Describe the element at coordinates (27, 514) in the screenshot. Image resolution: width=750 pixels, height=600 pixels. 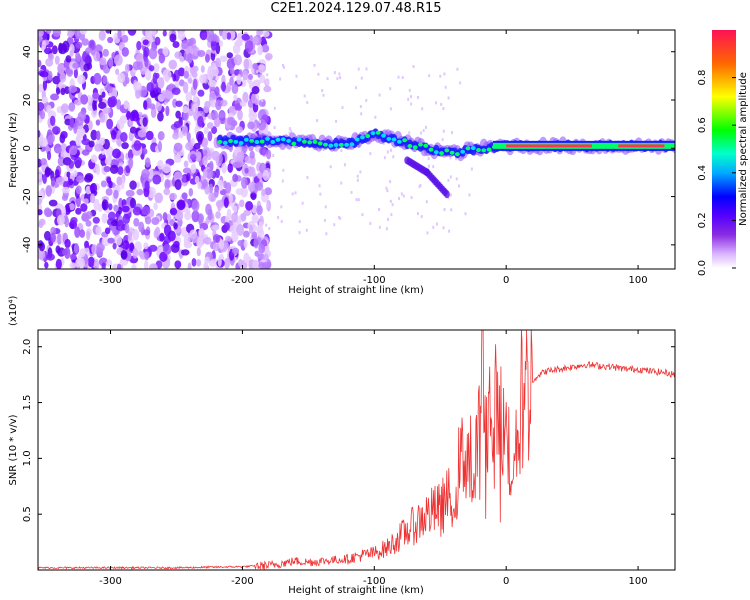
I see `snr-y-tick-label: 0.5` at that location.